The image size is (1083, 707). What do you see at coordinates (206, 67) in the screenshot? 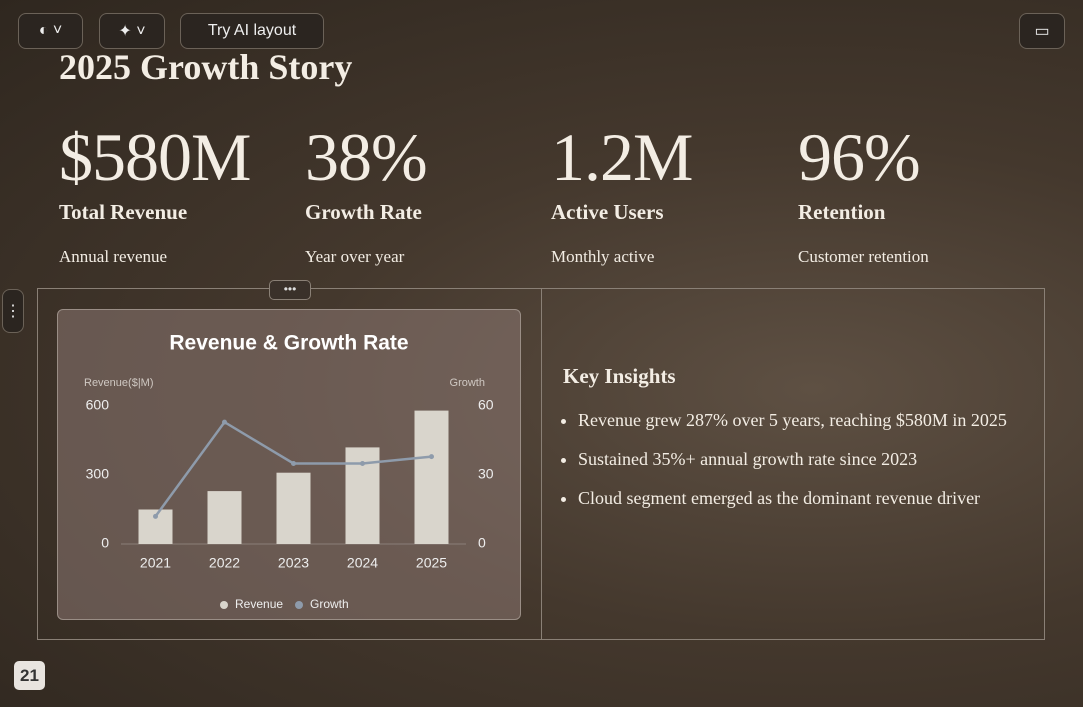
I see `slide-title: 2025 Growth Story` at bounding box center [206, 67].